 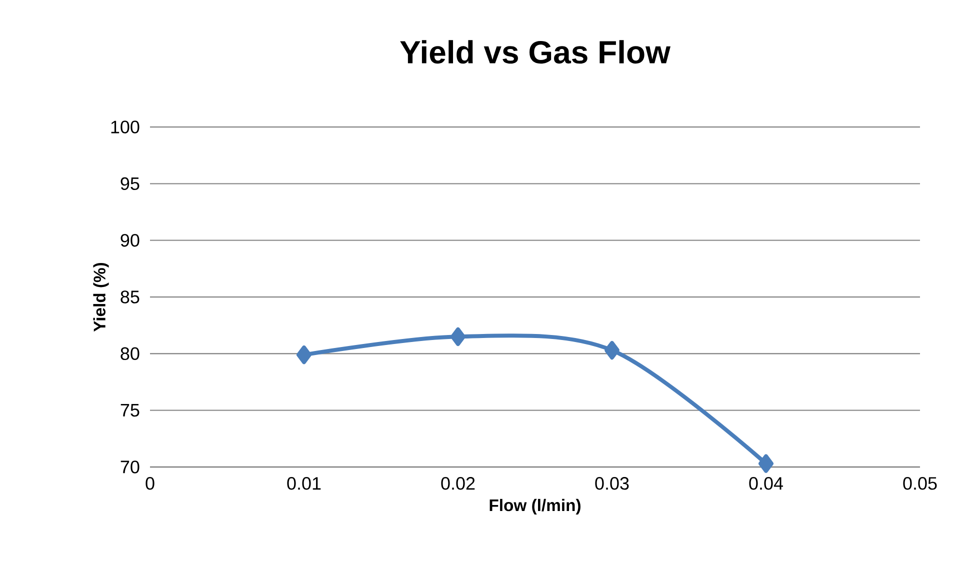 What do you see at coordinates (150, 483) in the screenshot?
I see `x-tick-label: 0` at bounding box center [150, 483].